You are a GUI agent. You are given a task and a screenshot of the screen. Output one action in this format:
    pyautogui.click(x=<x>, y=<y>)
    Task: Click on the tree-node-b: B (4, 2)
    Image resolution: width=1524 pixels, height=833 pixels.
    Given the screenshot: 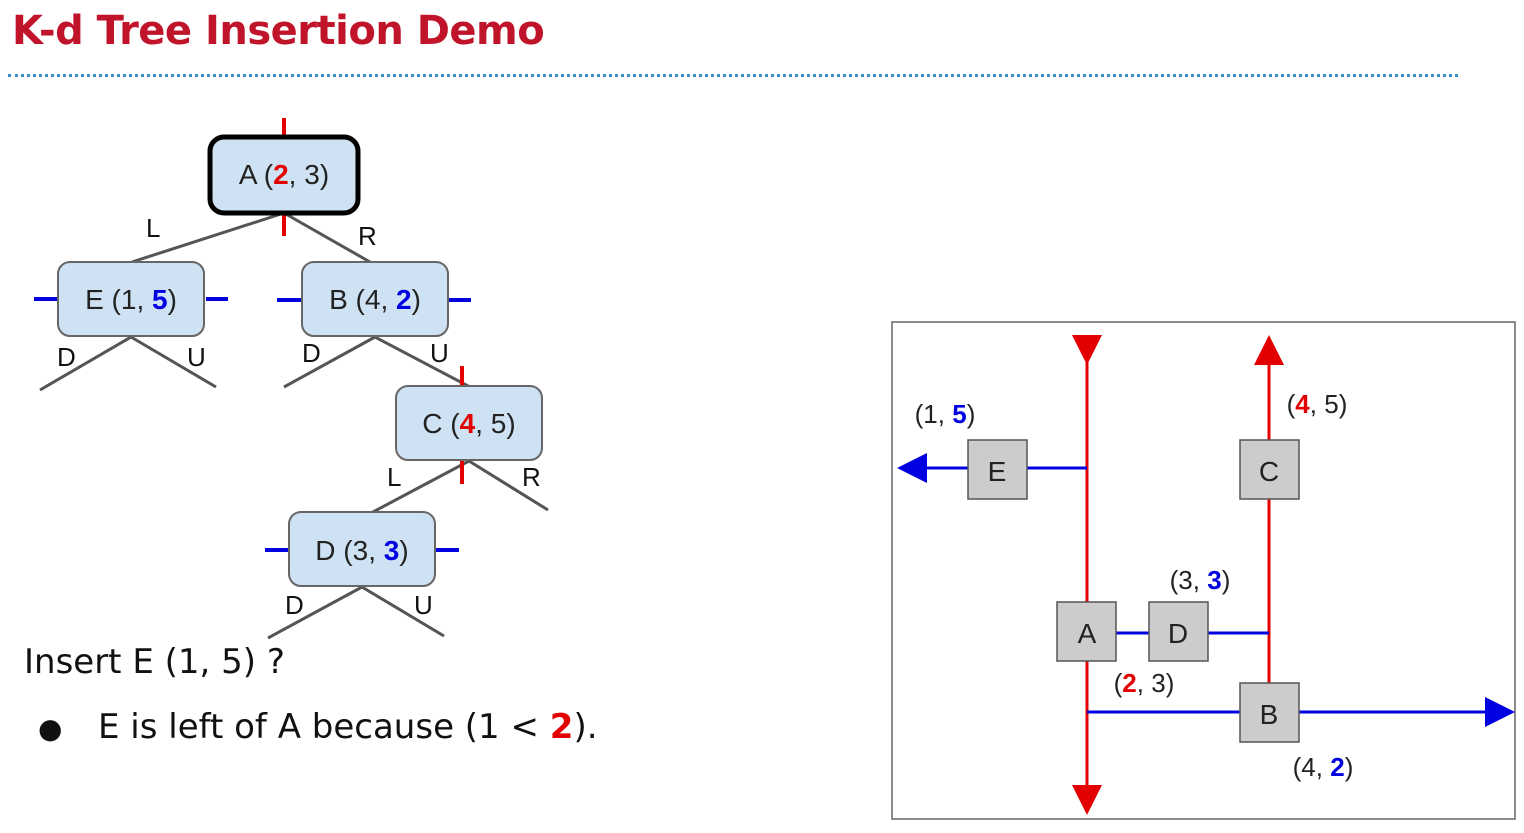 What is the action you would take?
    pyautogui.click(x=375, y=299)
    